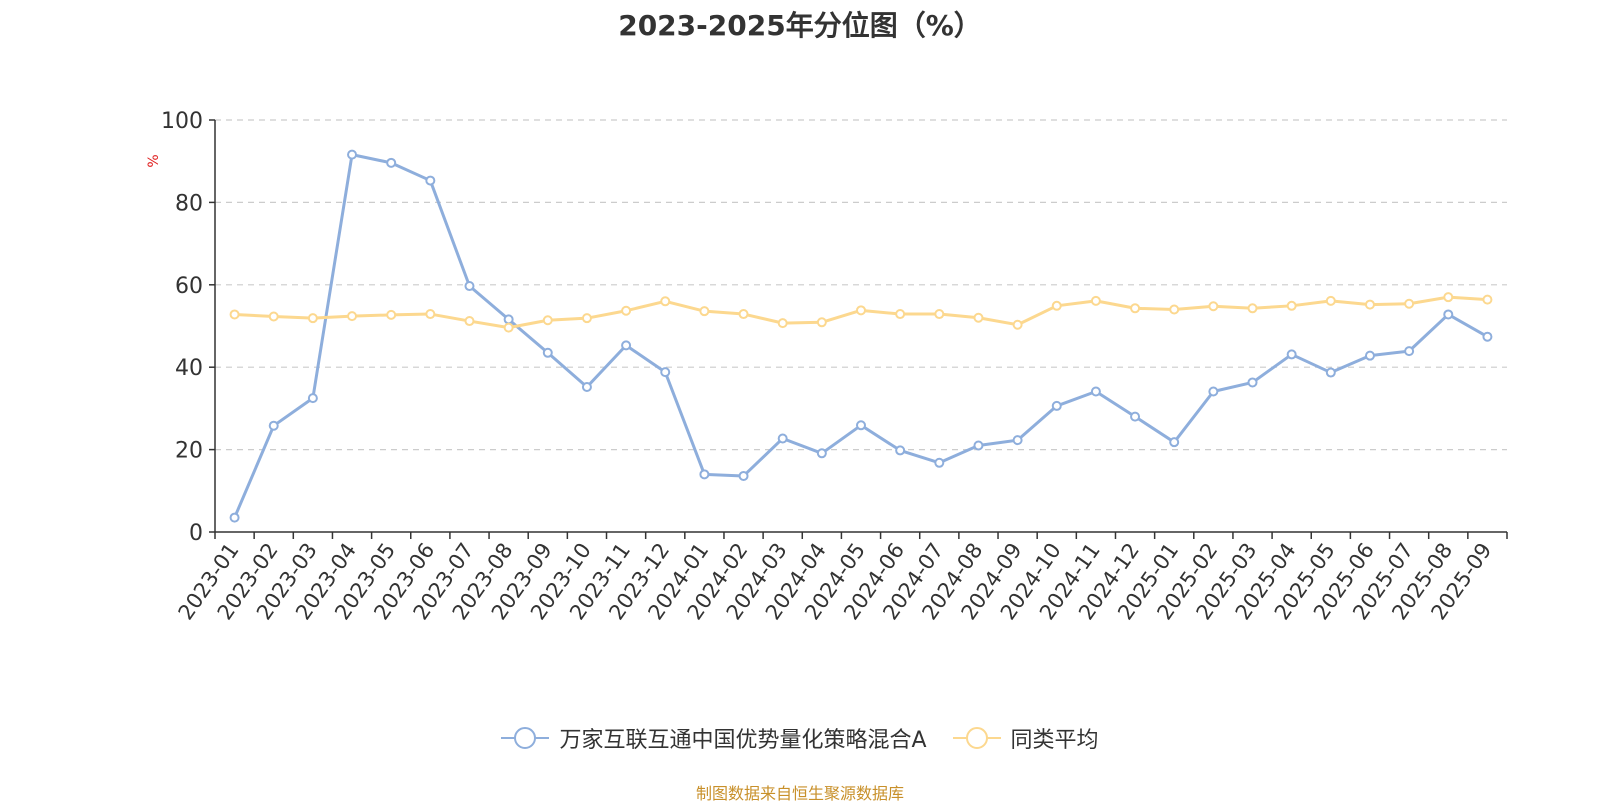 The image size is (1600, 804). I want to click on legend-marker-peer-average, so click(976, 738).